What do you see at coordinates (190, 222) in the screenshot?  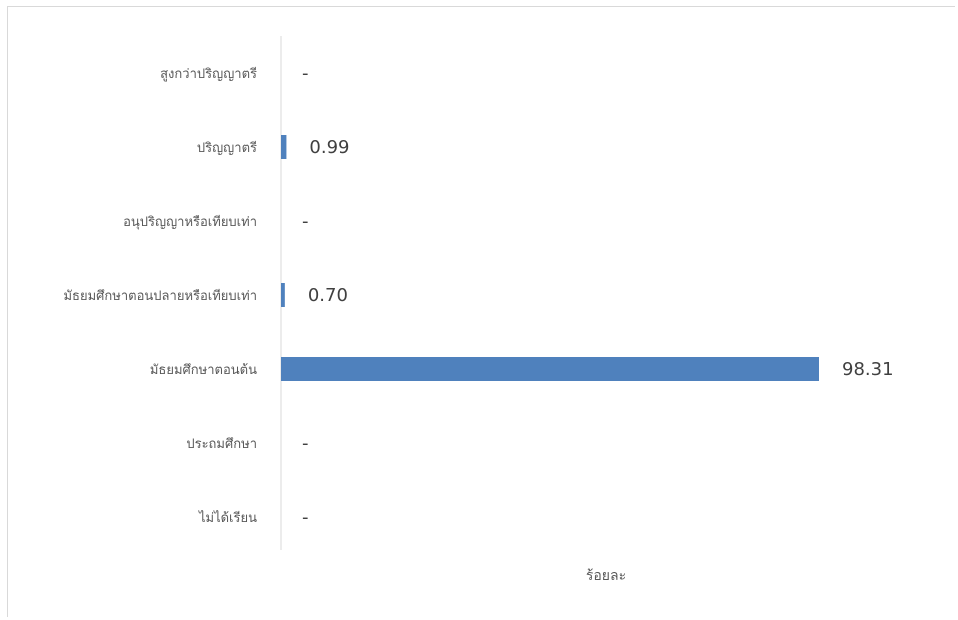 I see `category-label: อนุปริญญาหรือเทียบเท่า` at bounding box center [190, 222].